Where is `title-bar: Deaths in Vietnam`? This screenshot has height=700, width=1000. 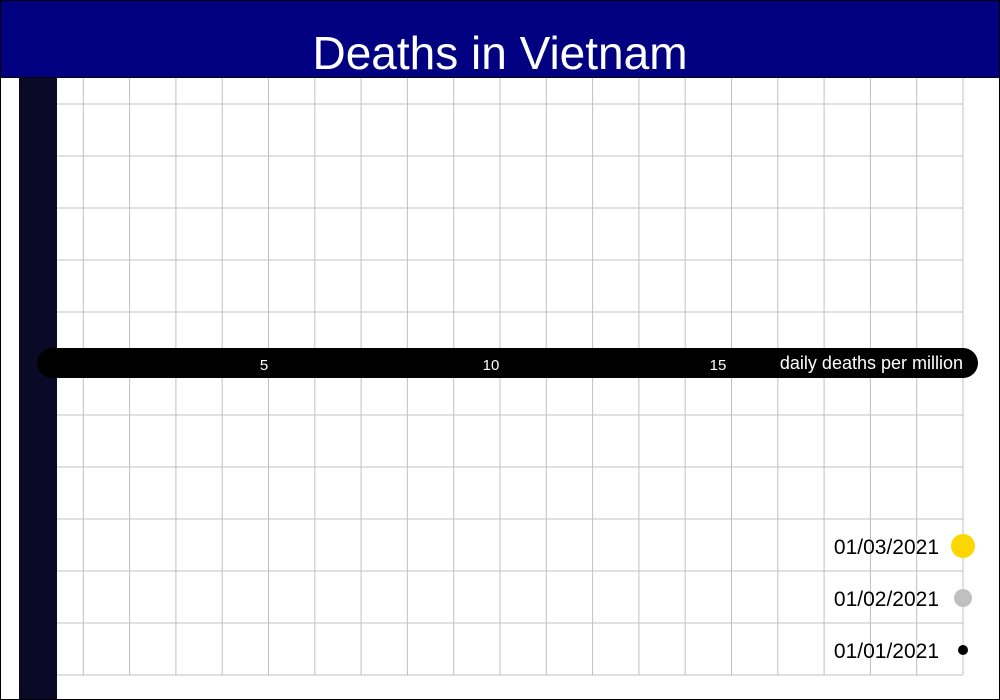 title-bar: Deaths in Vietnam is located at coordinates (500, 40).